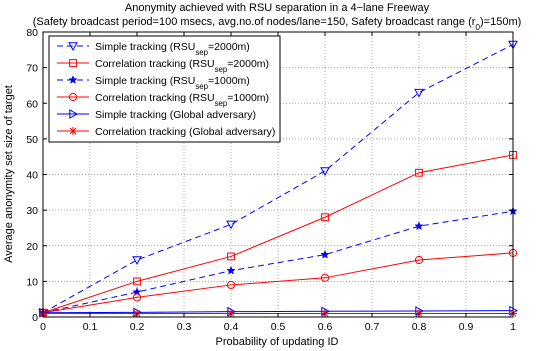 This screenshot has height=351, width=538. What do you see at coordinates (90, 327) in the screenshot?
I see `x-tick-label: 0.1` at bounding box center [90, 327].